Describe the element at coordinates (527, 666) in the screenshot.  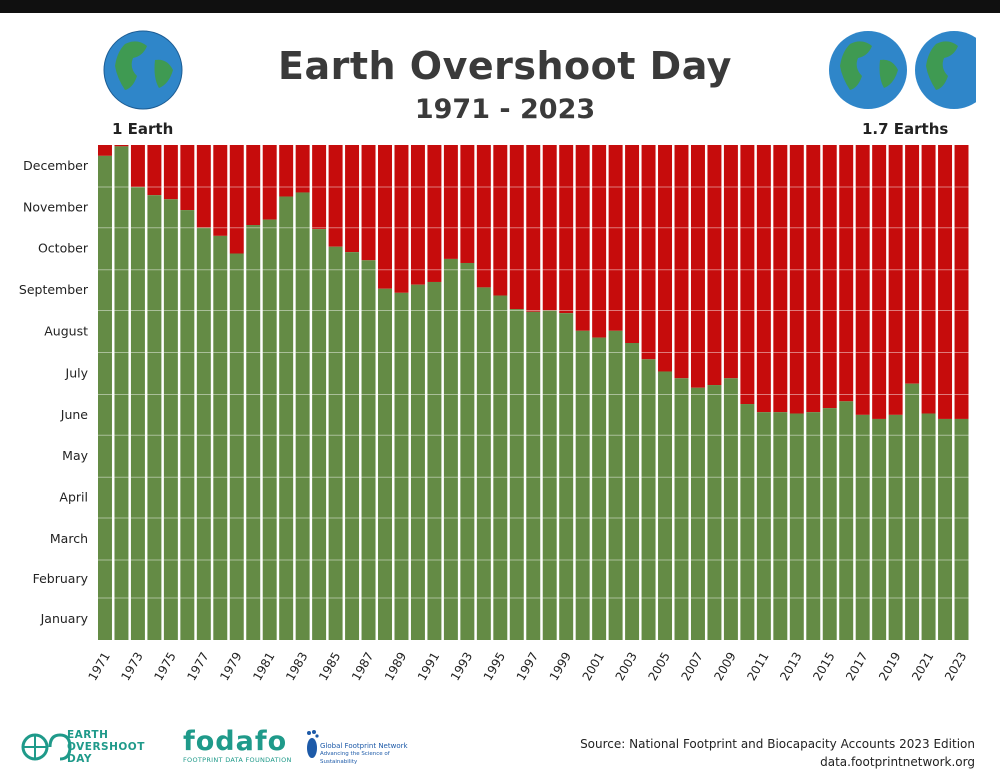
I see `x-tick-label: 1997` at that location.